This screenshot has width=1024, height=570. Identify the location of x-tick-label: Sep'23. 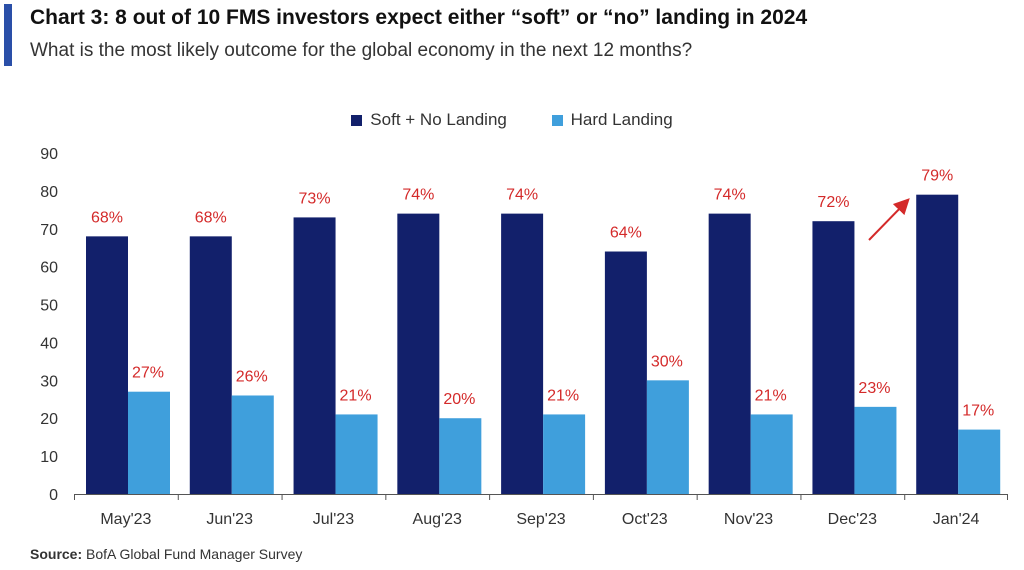
(540, 519).